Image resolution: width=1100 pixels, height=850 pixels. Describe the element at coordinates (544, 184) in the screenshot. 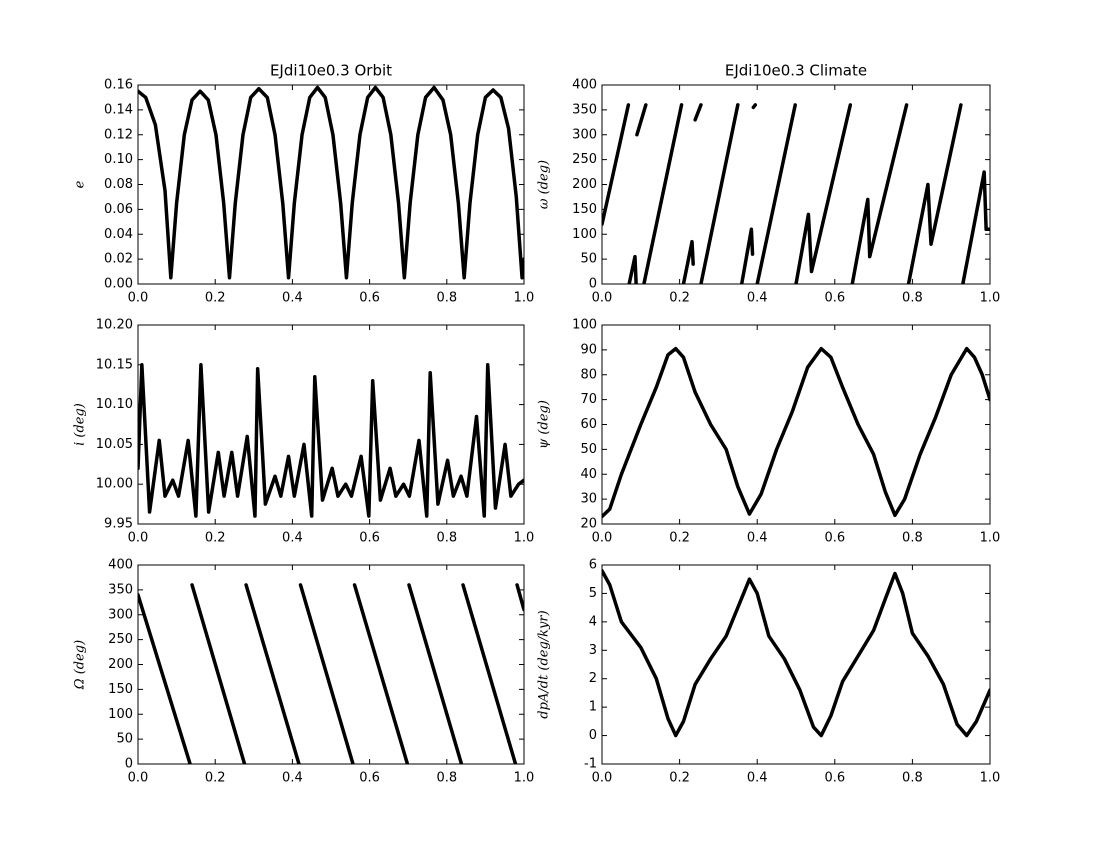

I see `y-axis-label: ω (deg)` at that location.